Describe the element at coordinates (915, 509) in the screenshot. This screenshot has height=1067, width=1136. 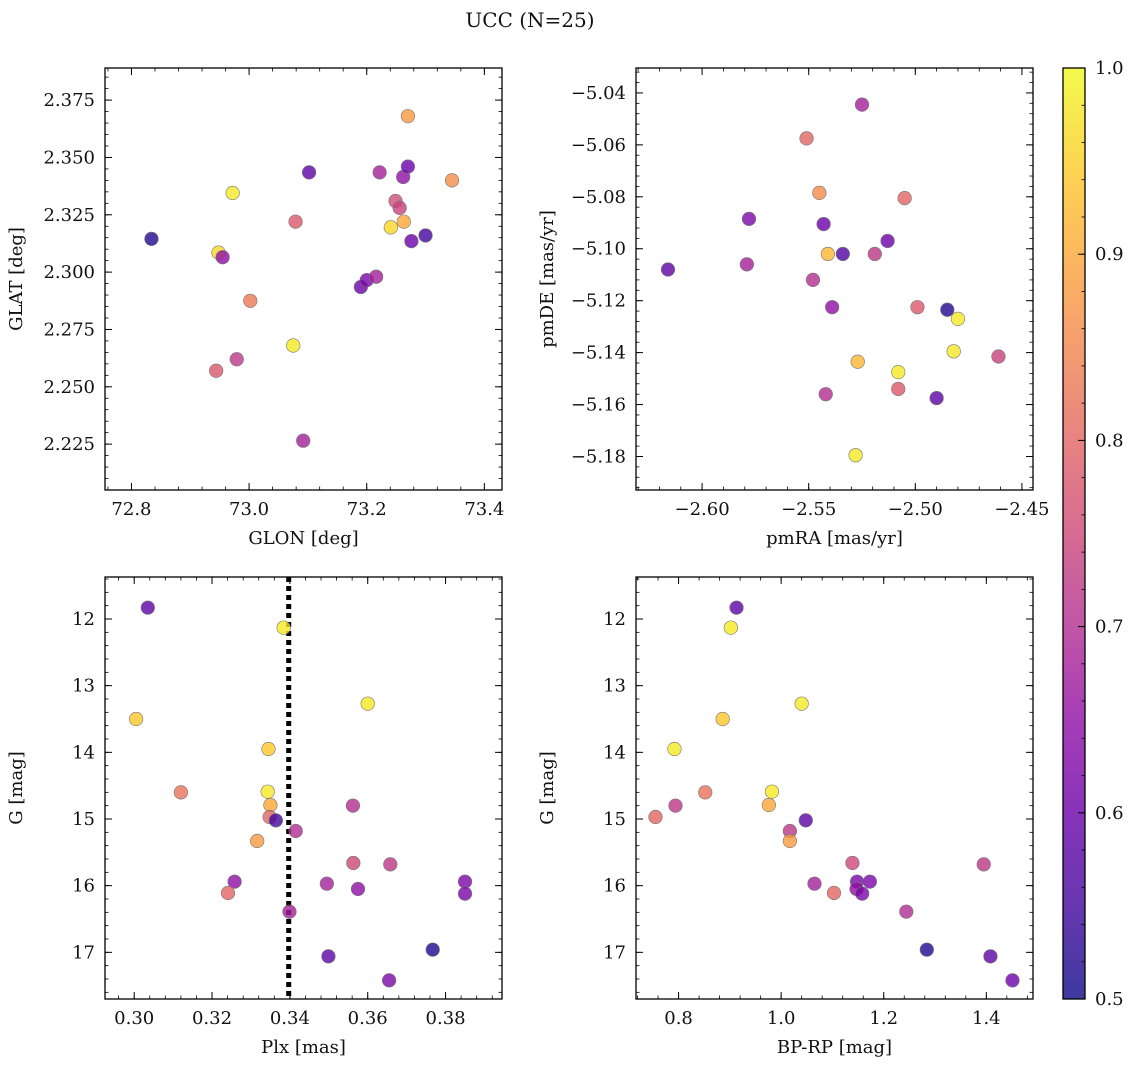
I see `x-tick-label: −2.50` at that location.